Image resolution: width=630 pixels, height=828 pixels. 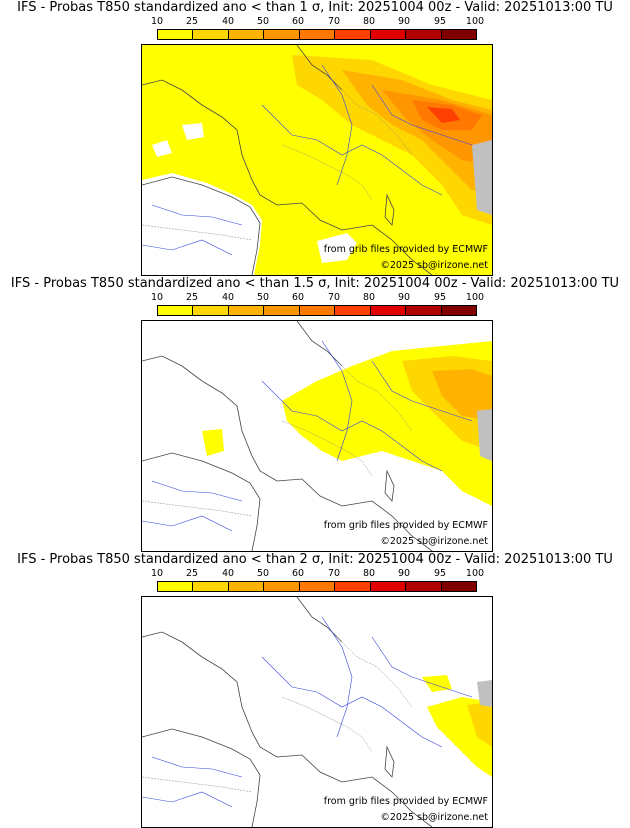 What do you see at coordinates (192, 573) in the screenshot?
I see `colorbar-tick: 25` at bounding box center [192, 573].